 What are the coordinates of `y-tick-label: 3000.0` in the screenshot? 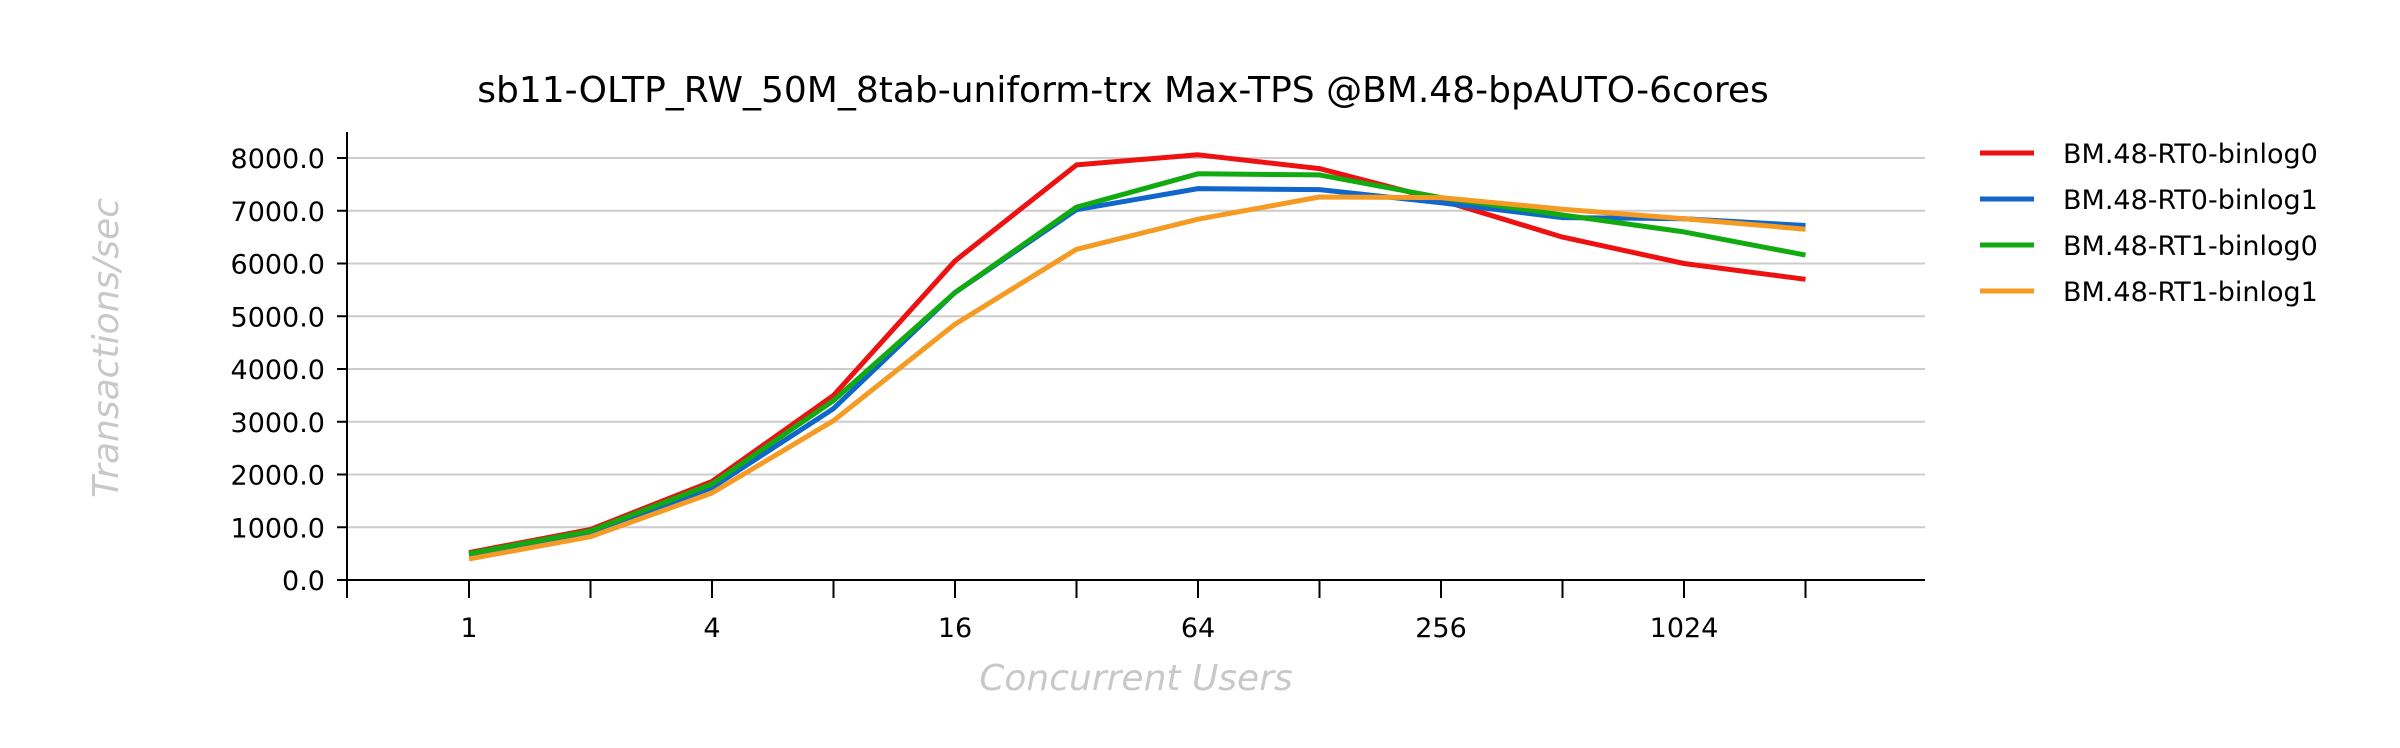 It's located at (278, 423).